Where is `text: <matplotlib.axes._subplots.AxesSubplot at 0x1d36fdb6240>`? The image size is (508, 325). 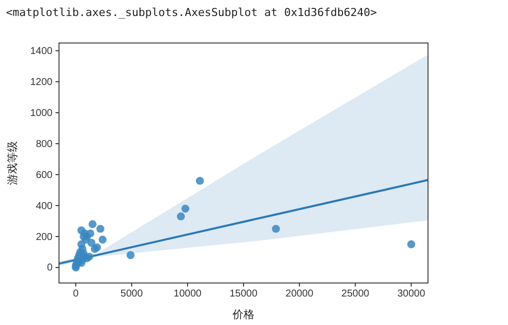
text: <matplotlib.axes._subplots.AxesSubplot at 0x1d36fdb6240> is located at coordinates (192, 12).